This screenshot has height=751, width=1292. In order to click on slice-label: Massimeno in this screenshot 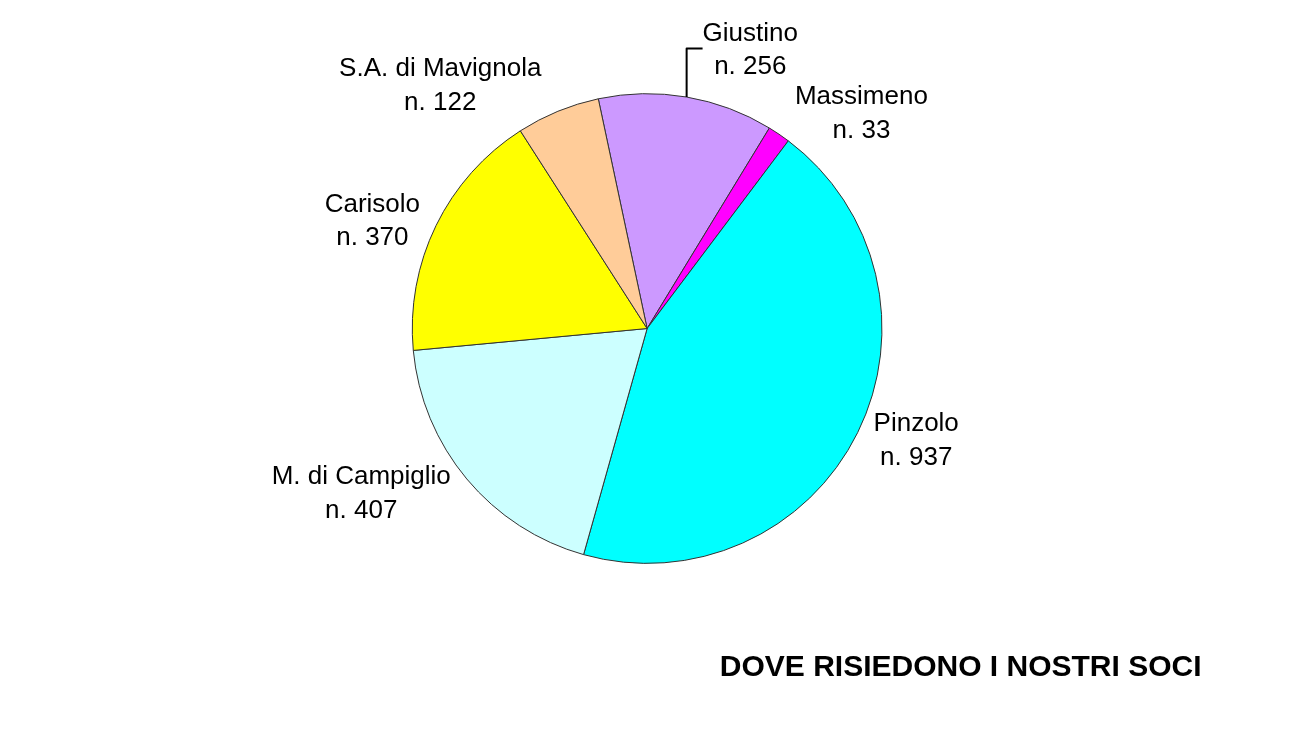, I will do `click(861, 95)`.